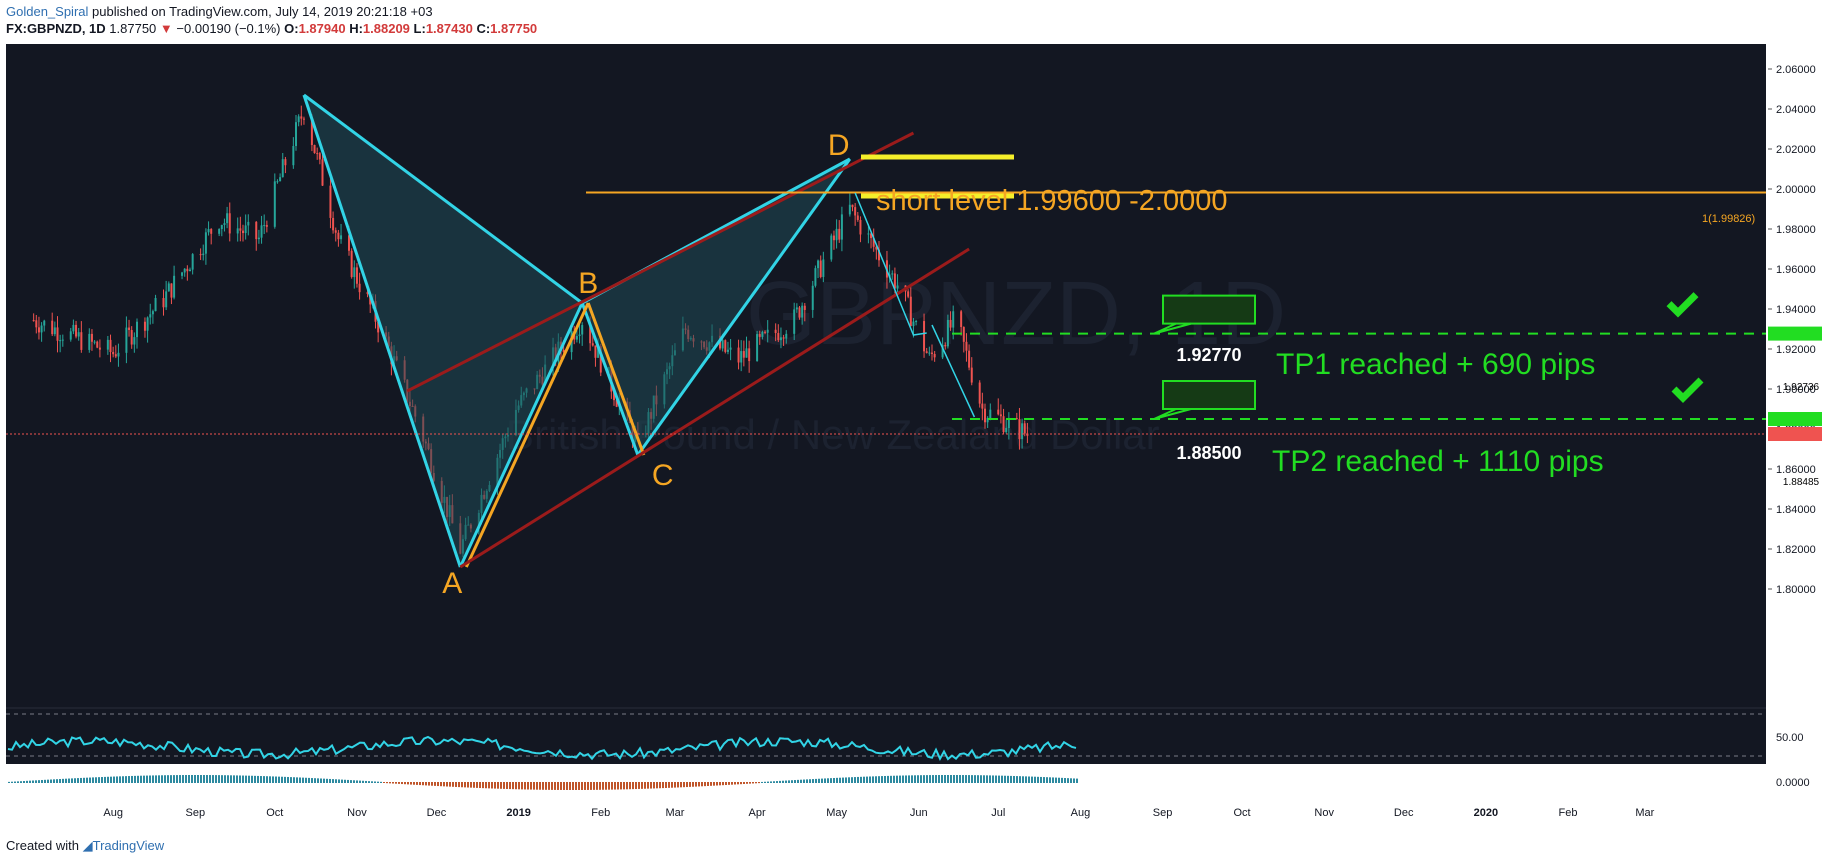 The image size is (1828, 864). What do you see at coordinates (1796, 110) in the screenshot?
I see `y-tick-label: 2.04000` at bounding box center [1796, 110].